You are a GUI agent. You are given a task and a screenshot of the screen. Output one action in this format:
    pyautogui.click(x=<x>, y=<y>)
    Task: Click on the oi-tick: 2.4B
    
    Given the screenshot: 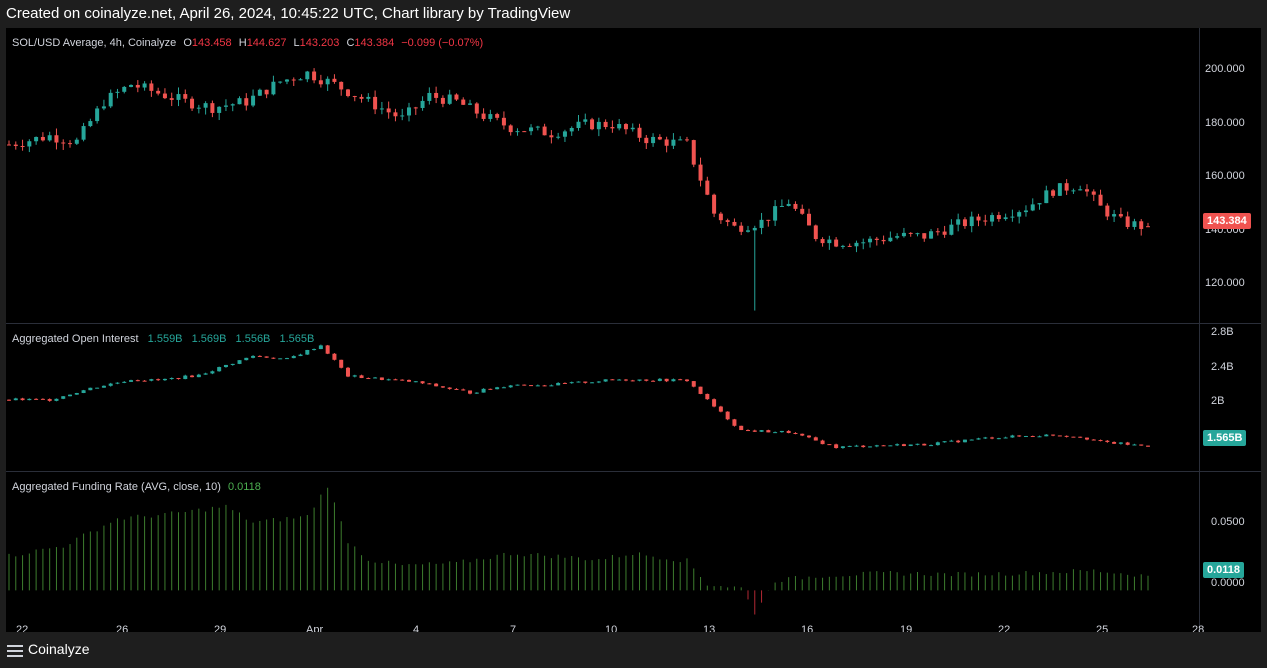 What is the action you would take?
    pyautogui.click(x=1222, y=367)
    